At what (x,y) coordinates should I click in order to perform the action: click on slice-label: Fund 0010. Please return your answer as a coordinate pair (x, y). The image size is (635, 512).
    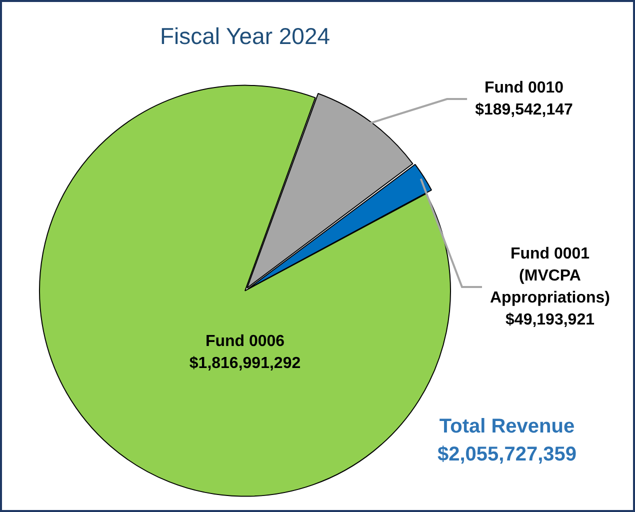
    Looking at the image, I should click on (524, 87).